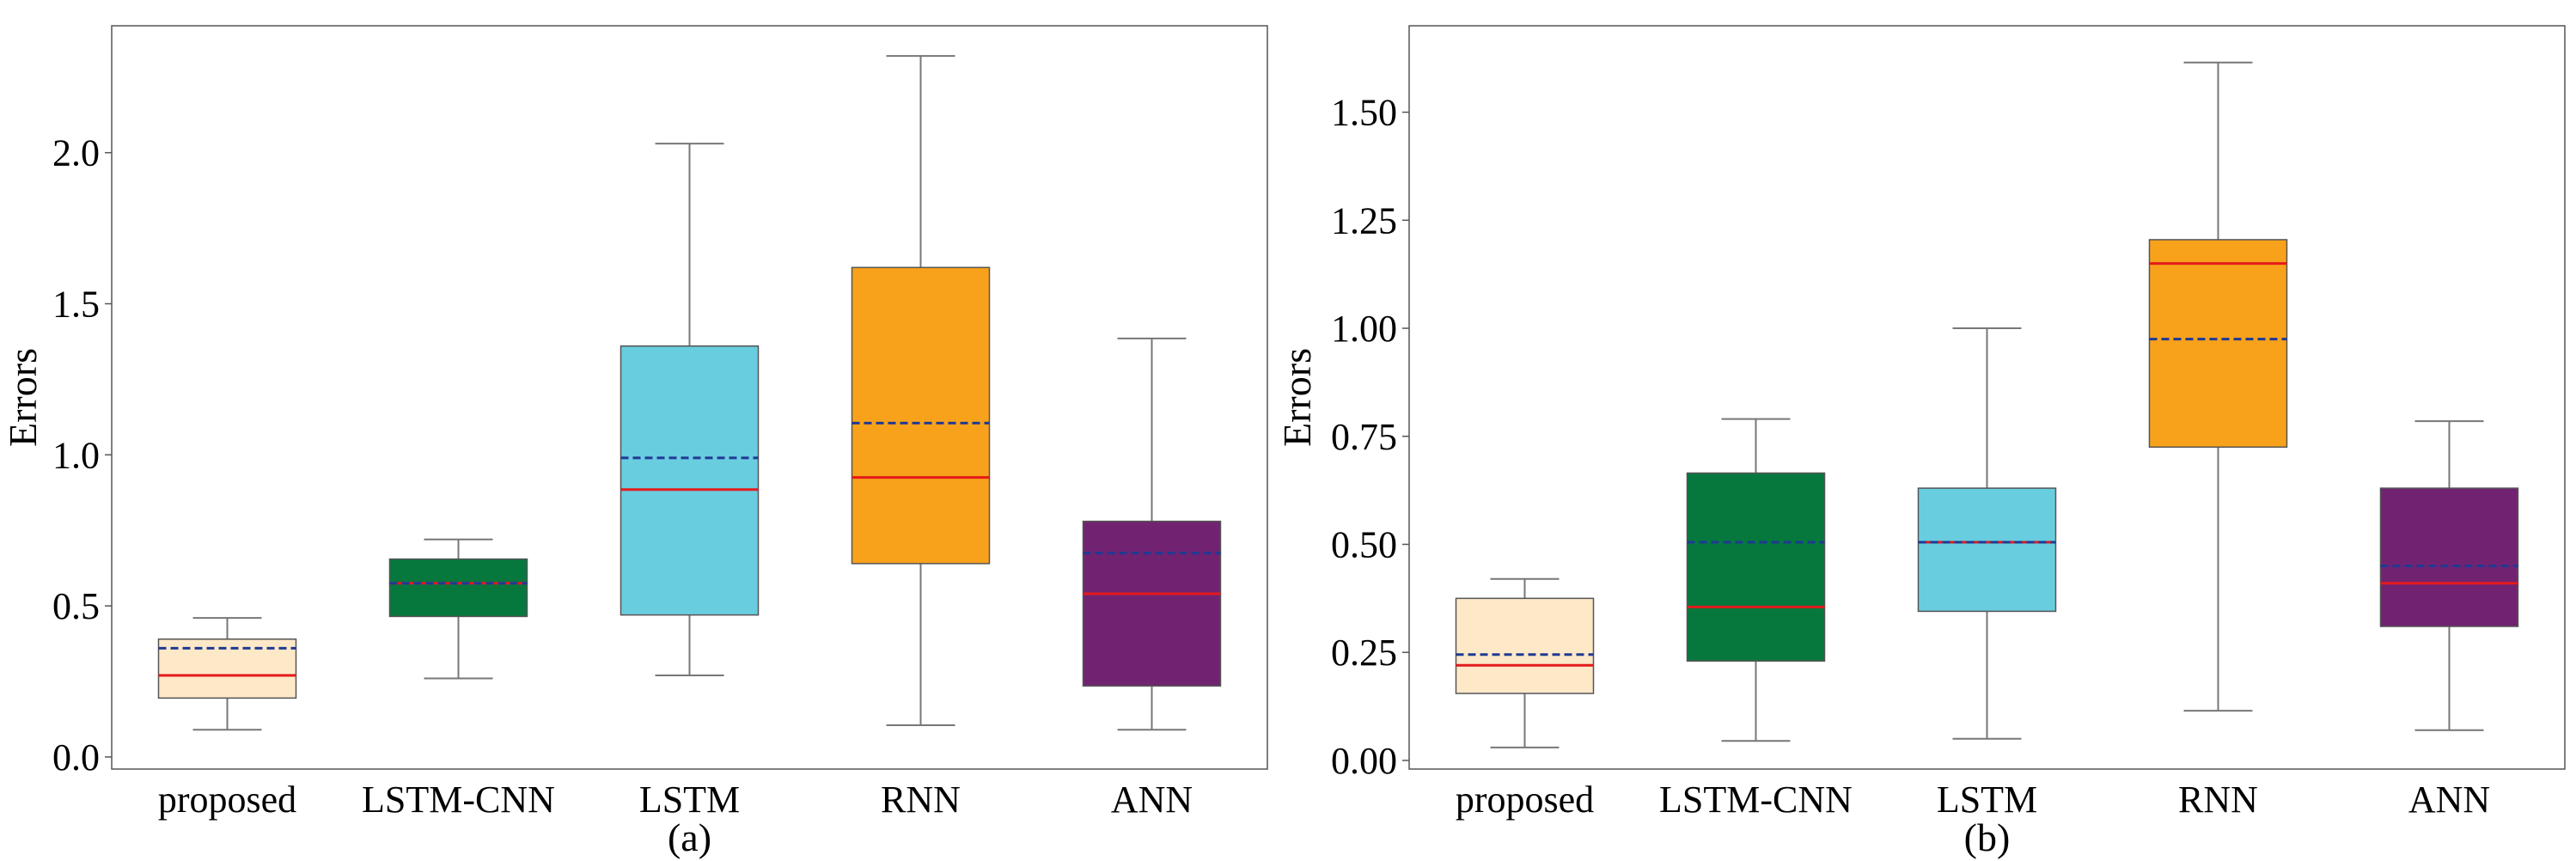 This screenshot has width=2576, height=861. I want to click on y-tick-label: 1.00, so click(1364, 329).